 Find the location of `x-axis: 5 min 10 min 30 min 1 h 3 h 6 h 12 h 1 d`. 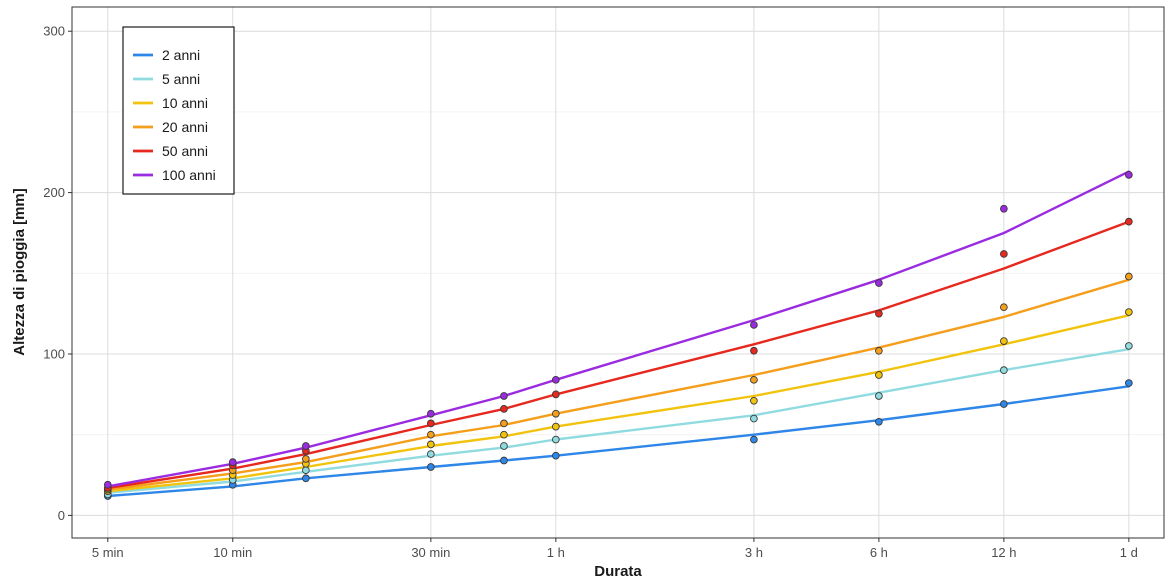

x-axis: 5 min 10 min 30 min 1 h 3 h 6 h 12 h 1 d is located at coordinates (615, 549).